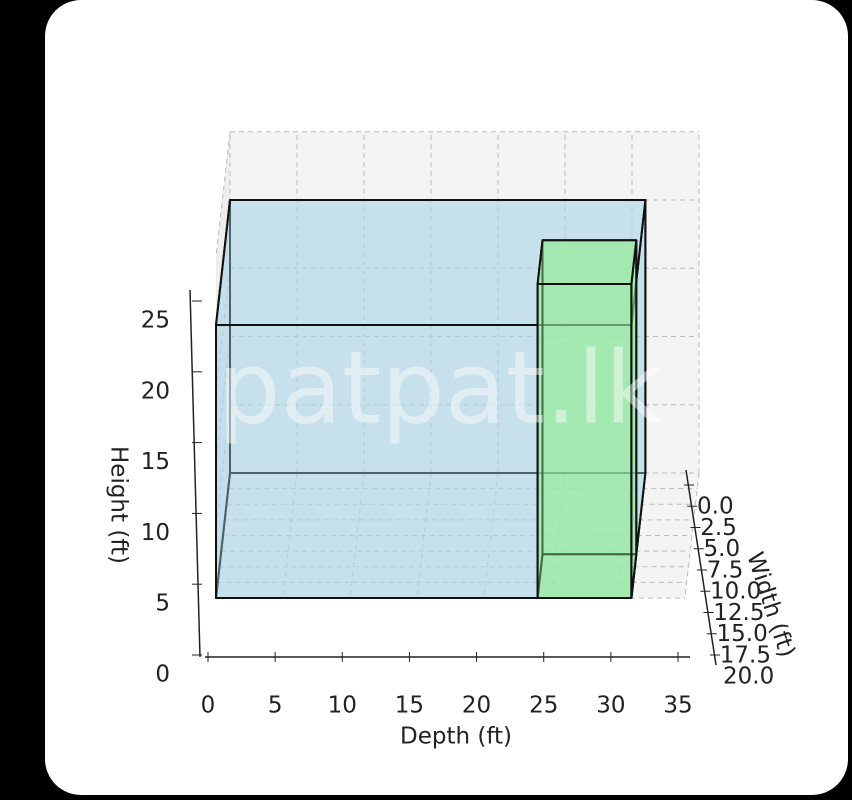 The image size is (852, 800). Describe the element at coordinates (342, 706) in the screenshot. I see `x-tick-label: 10` at that location.